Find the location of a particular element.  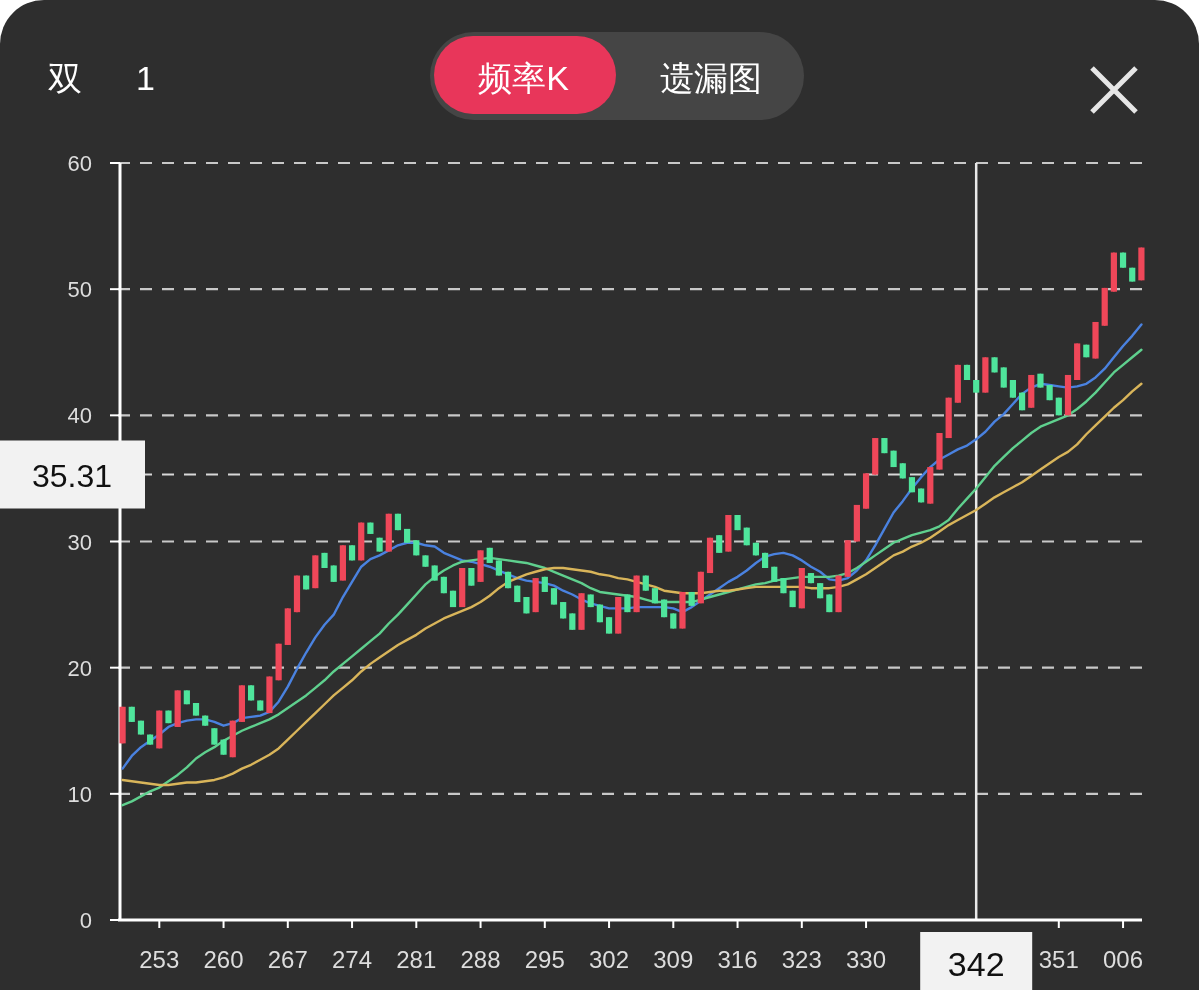

candlestick is located at coordinates (1003, 377).